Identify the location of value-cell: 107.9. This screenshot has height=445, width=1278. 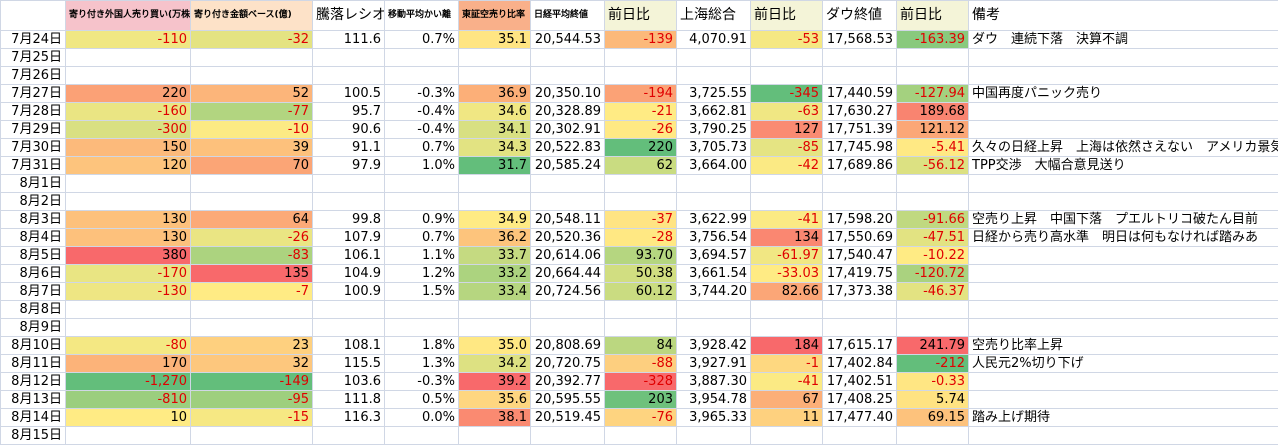
(349, 238).